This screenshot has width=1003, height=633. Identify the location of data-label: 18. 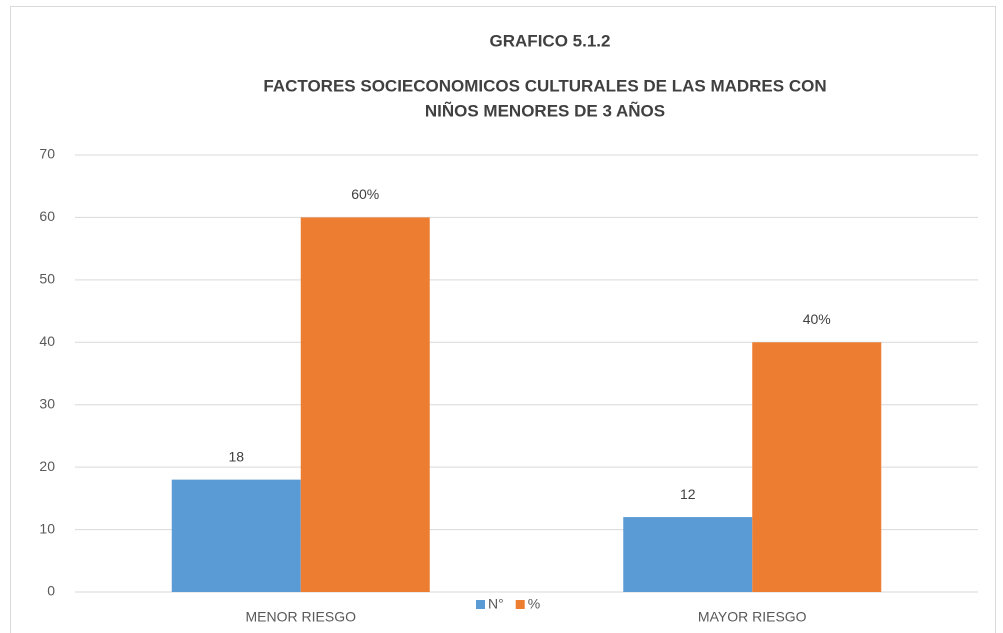
(236, 456).